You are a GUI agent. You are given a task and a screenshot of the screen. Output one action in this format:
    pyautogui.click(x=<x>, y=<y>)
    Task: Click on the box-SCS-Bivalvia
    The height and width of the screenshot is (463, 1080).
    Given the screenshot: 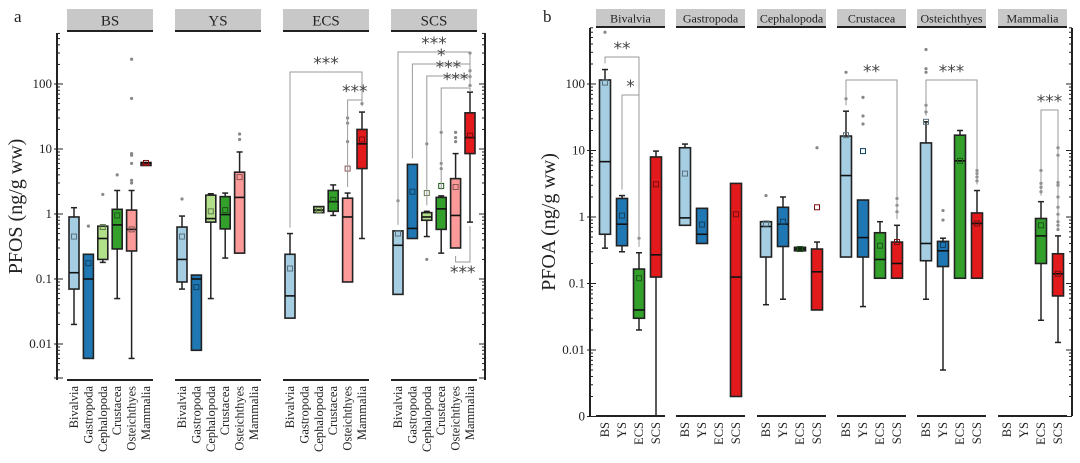 What is the action you would take?
    pyautogui.click(x=398, y=247)
    